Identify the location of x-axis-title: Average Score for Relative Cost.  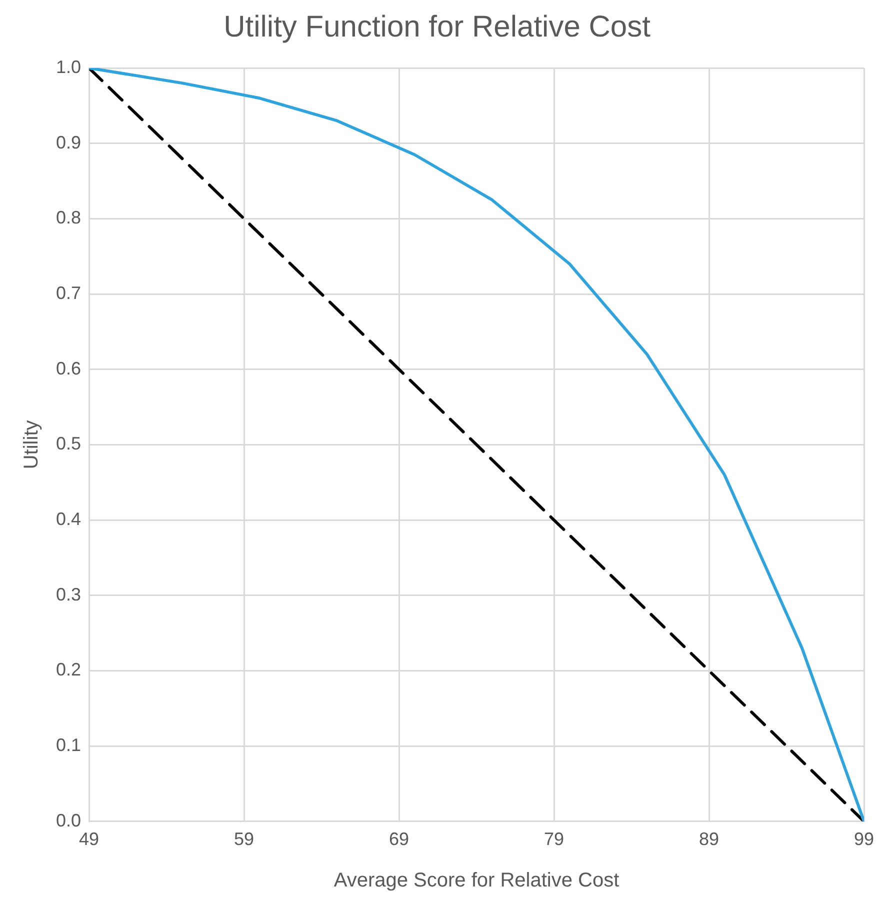
(477, 881).